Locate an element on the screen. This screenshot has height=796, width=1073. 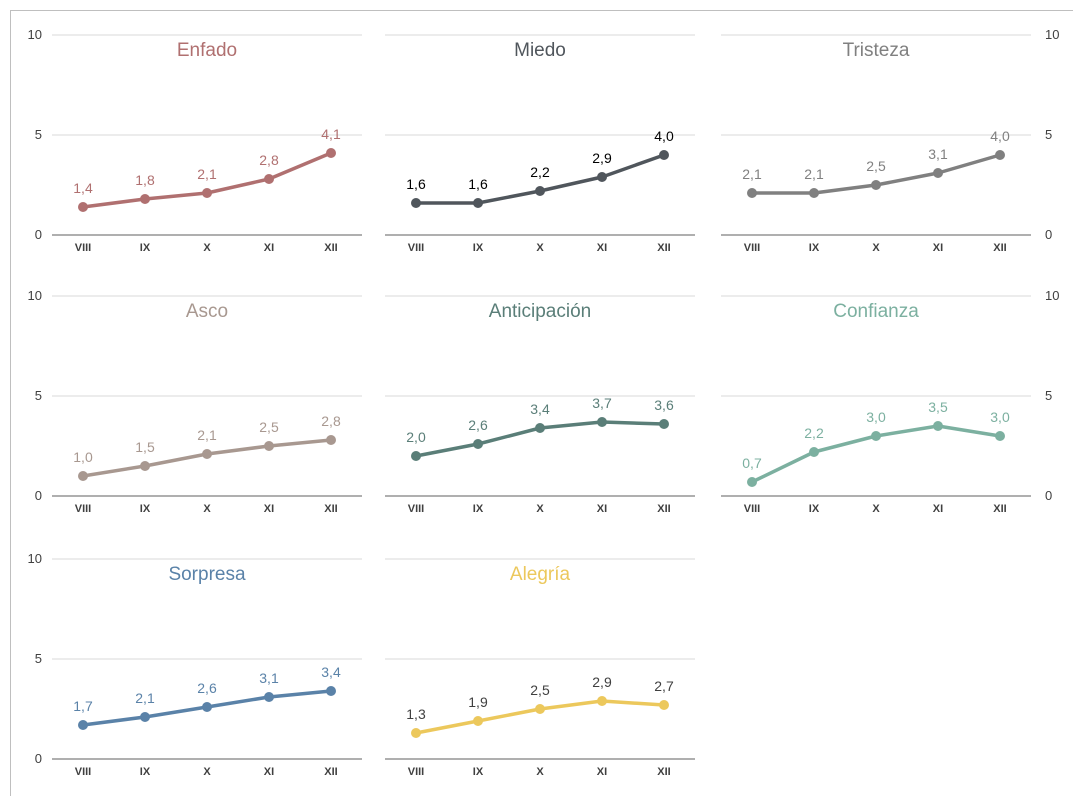
data-label: 1,7 is located at coordinates (83, 706).